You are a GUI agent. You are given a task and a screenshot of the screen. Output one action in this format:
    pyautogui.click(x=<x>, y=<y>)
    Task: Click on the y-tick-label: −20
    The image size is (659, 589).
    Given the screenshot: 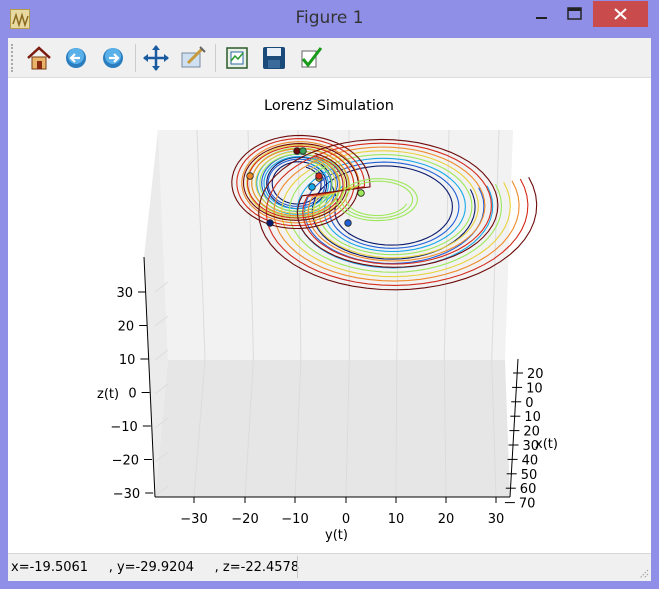 What is the action you would take?
    pyautogui.click(x=244, y=519)
    